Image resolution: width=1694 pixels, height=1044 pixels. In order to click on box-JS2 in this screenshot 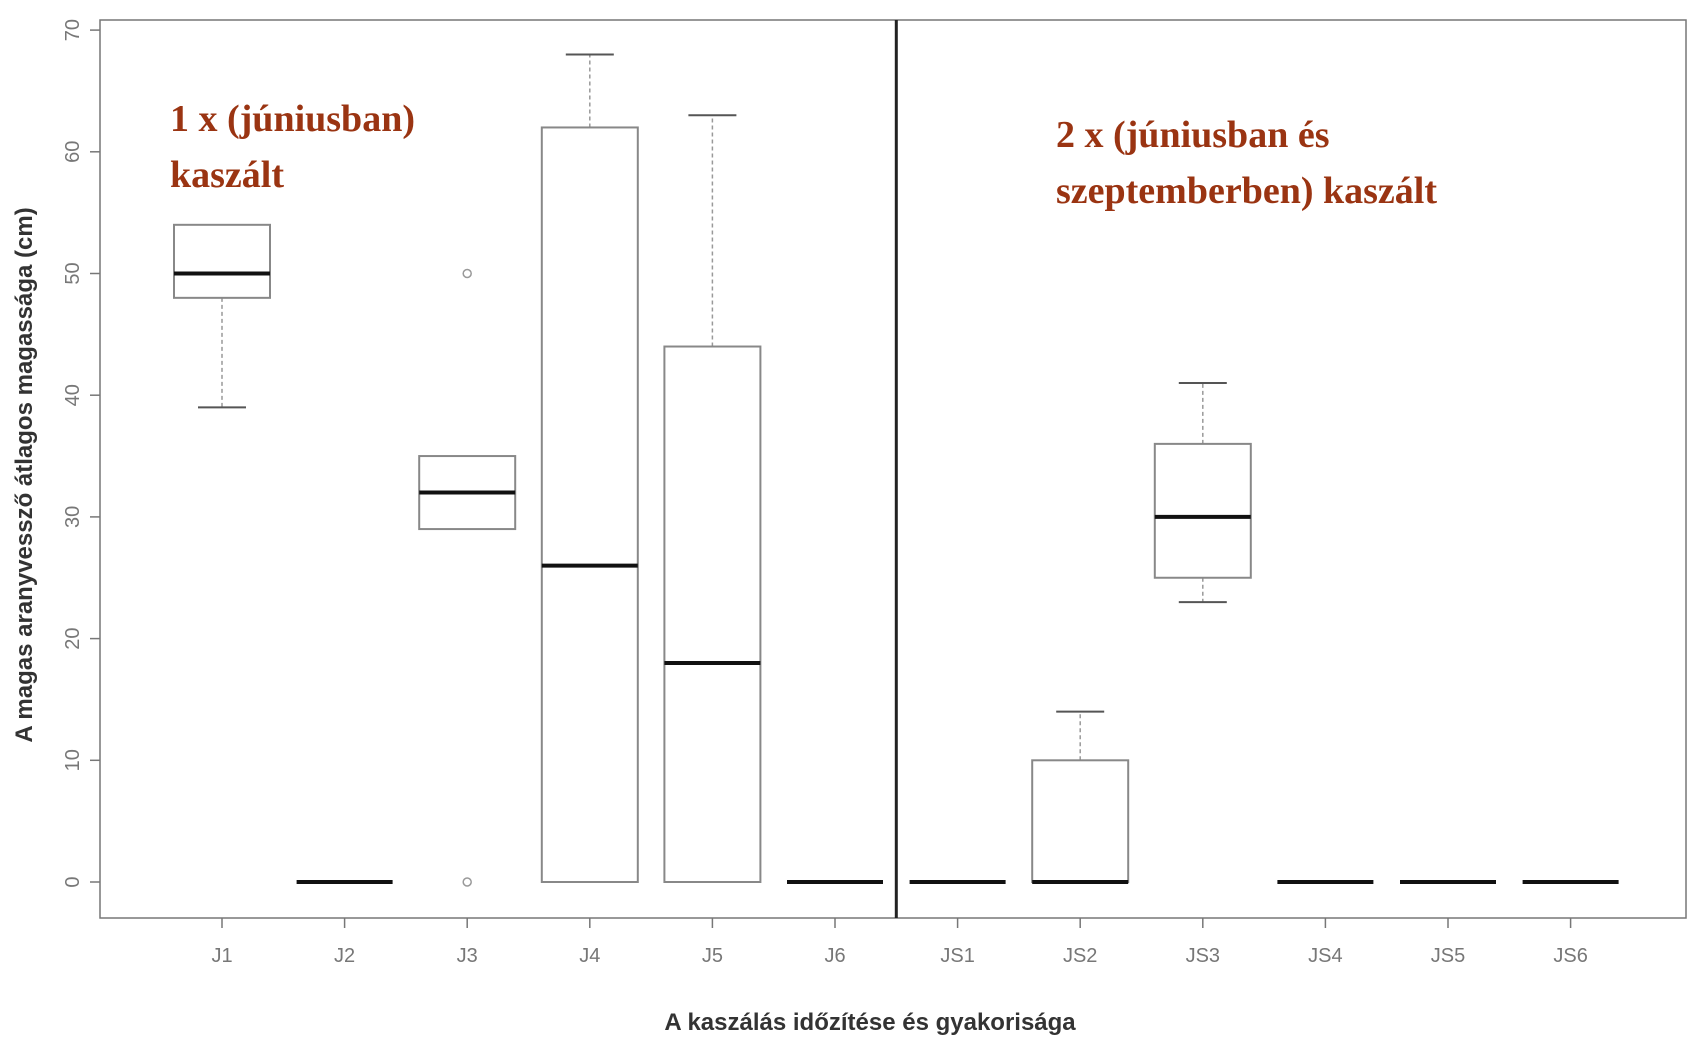, I will do `click(1080, 797)`.